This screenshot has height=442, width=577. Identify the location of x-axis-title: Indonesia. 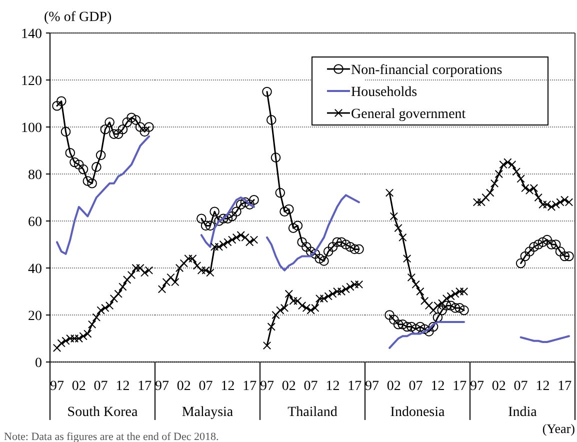
(418, 412).